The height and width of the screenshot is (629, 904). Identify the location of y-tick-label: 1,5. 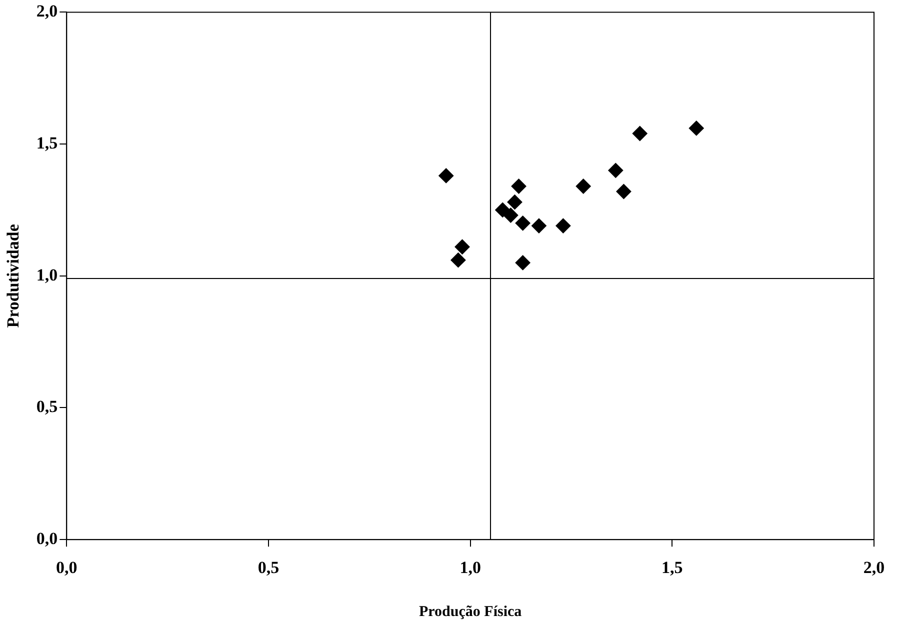
(47, 142).